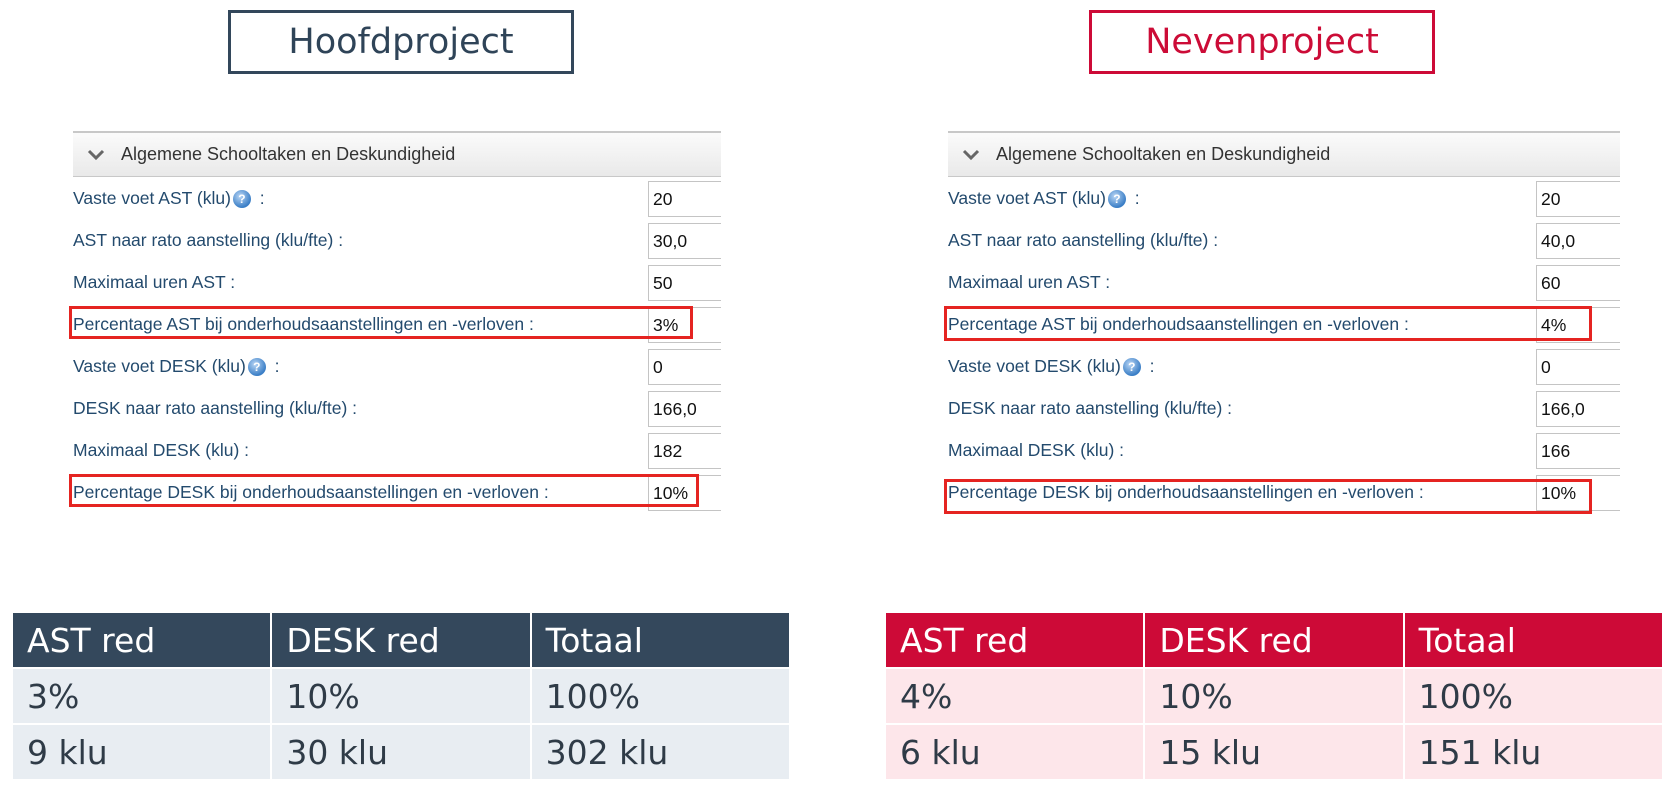 The image size is (1674, 793). I want to click on table-row: 4% 10% 100%, so click(1274, 696).